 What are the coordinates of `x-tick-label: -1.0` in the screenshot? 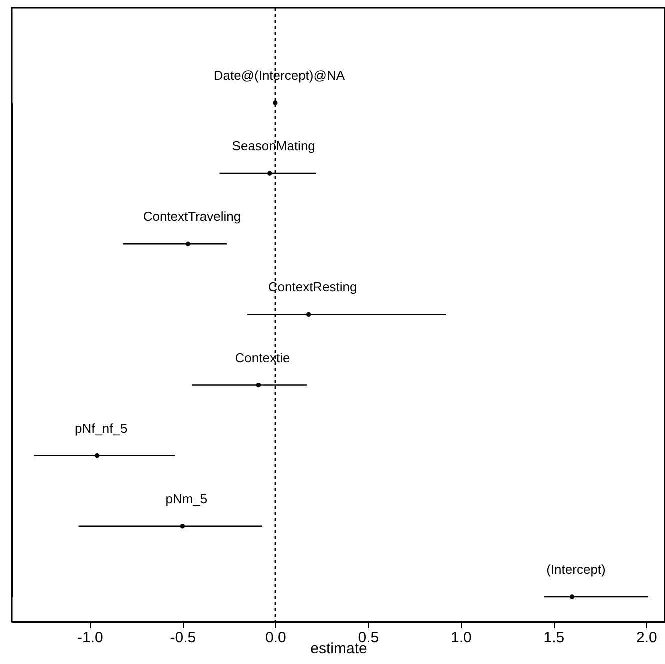 It's located at (90, 638).